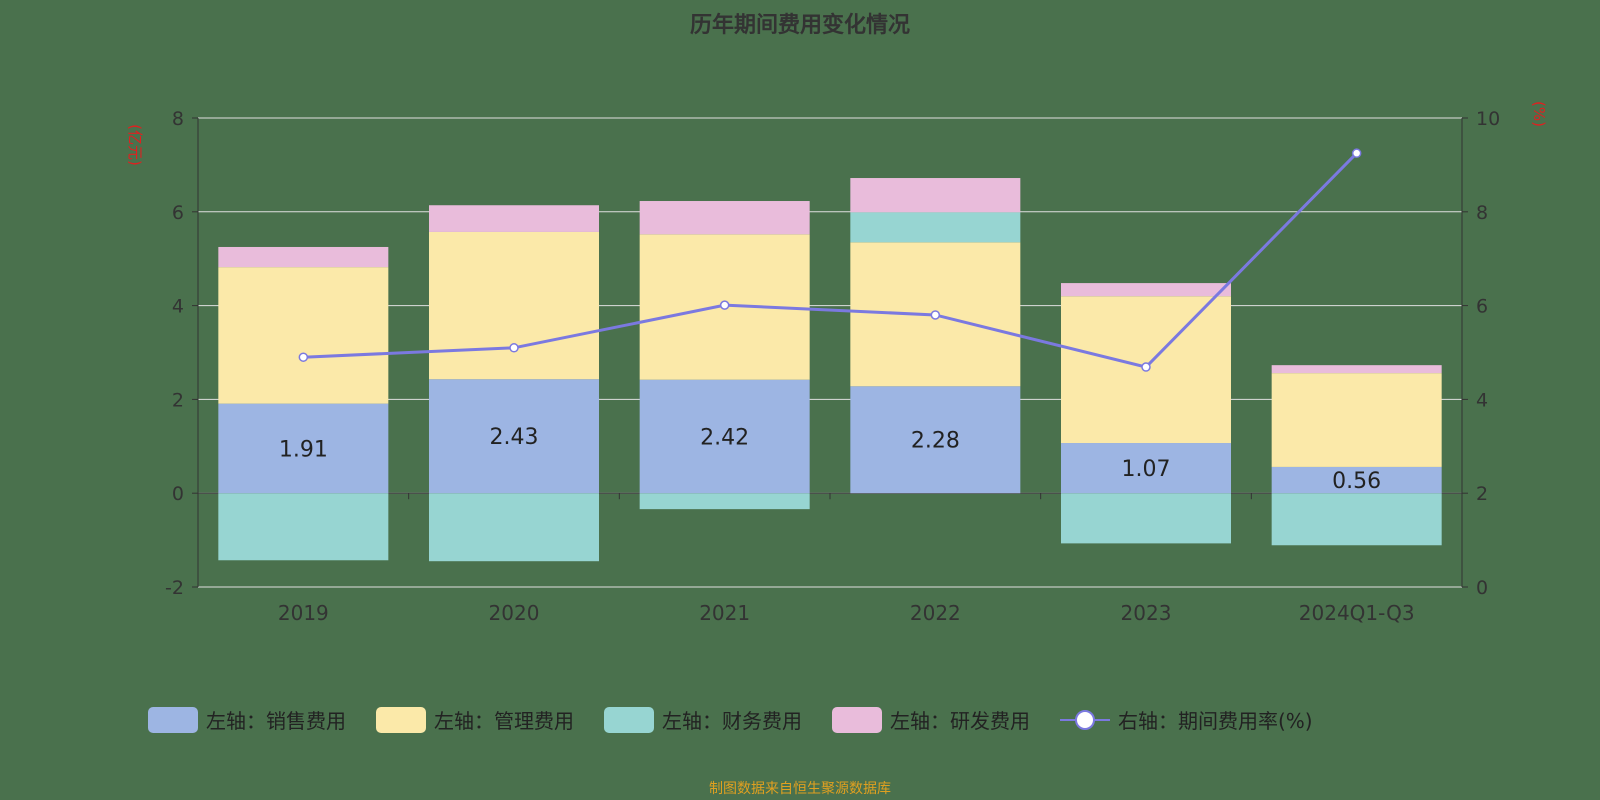  Describe the element at coordinates (960, 721) in the screenshot. I see `legend-label: 左轴：研发费用` at that location.